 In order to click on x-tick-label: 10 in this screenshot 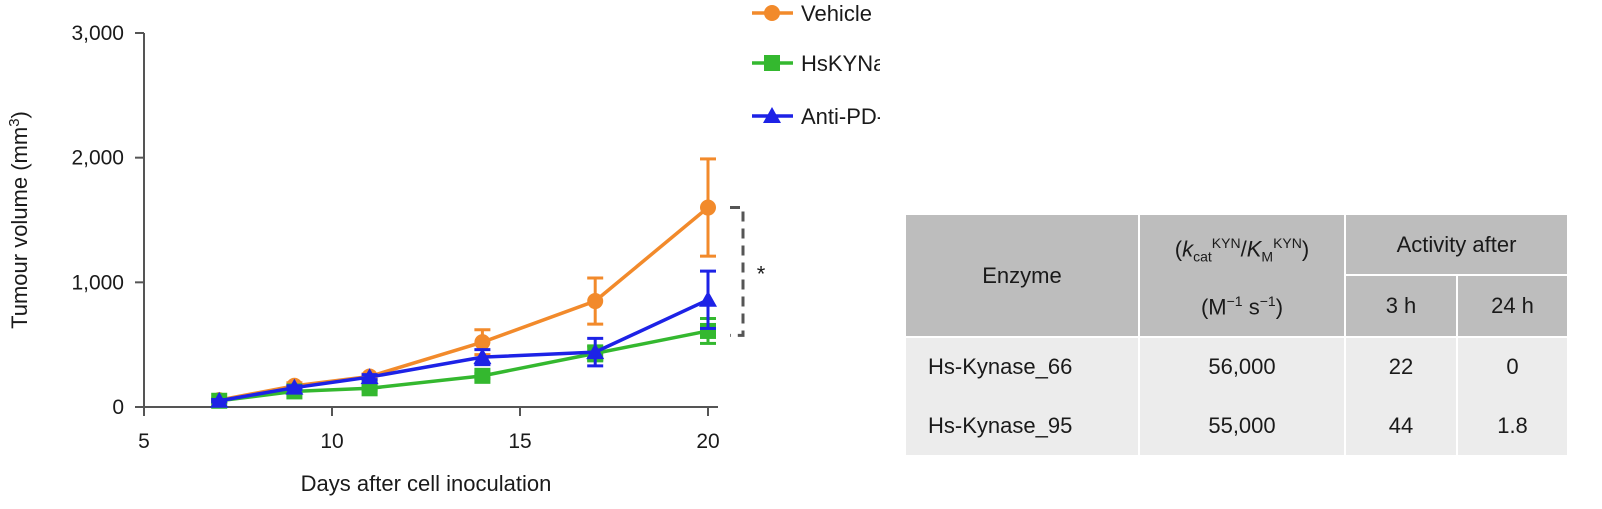, I will do `click(331, 441)`.